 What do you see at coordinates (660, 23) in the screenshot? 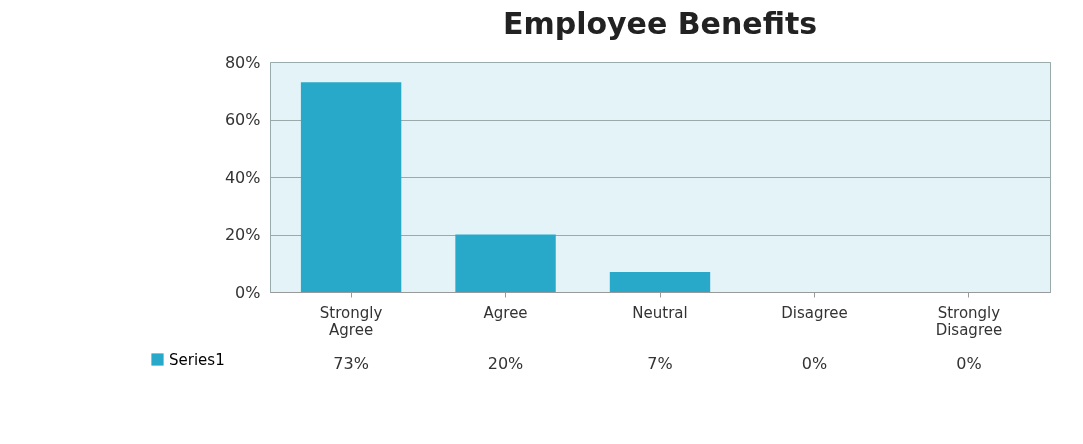
I see `chart-title: Employee Benefits` at bounding box center [660, 23].